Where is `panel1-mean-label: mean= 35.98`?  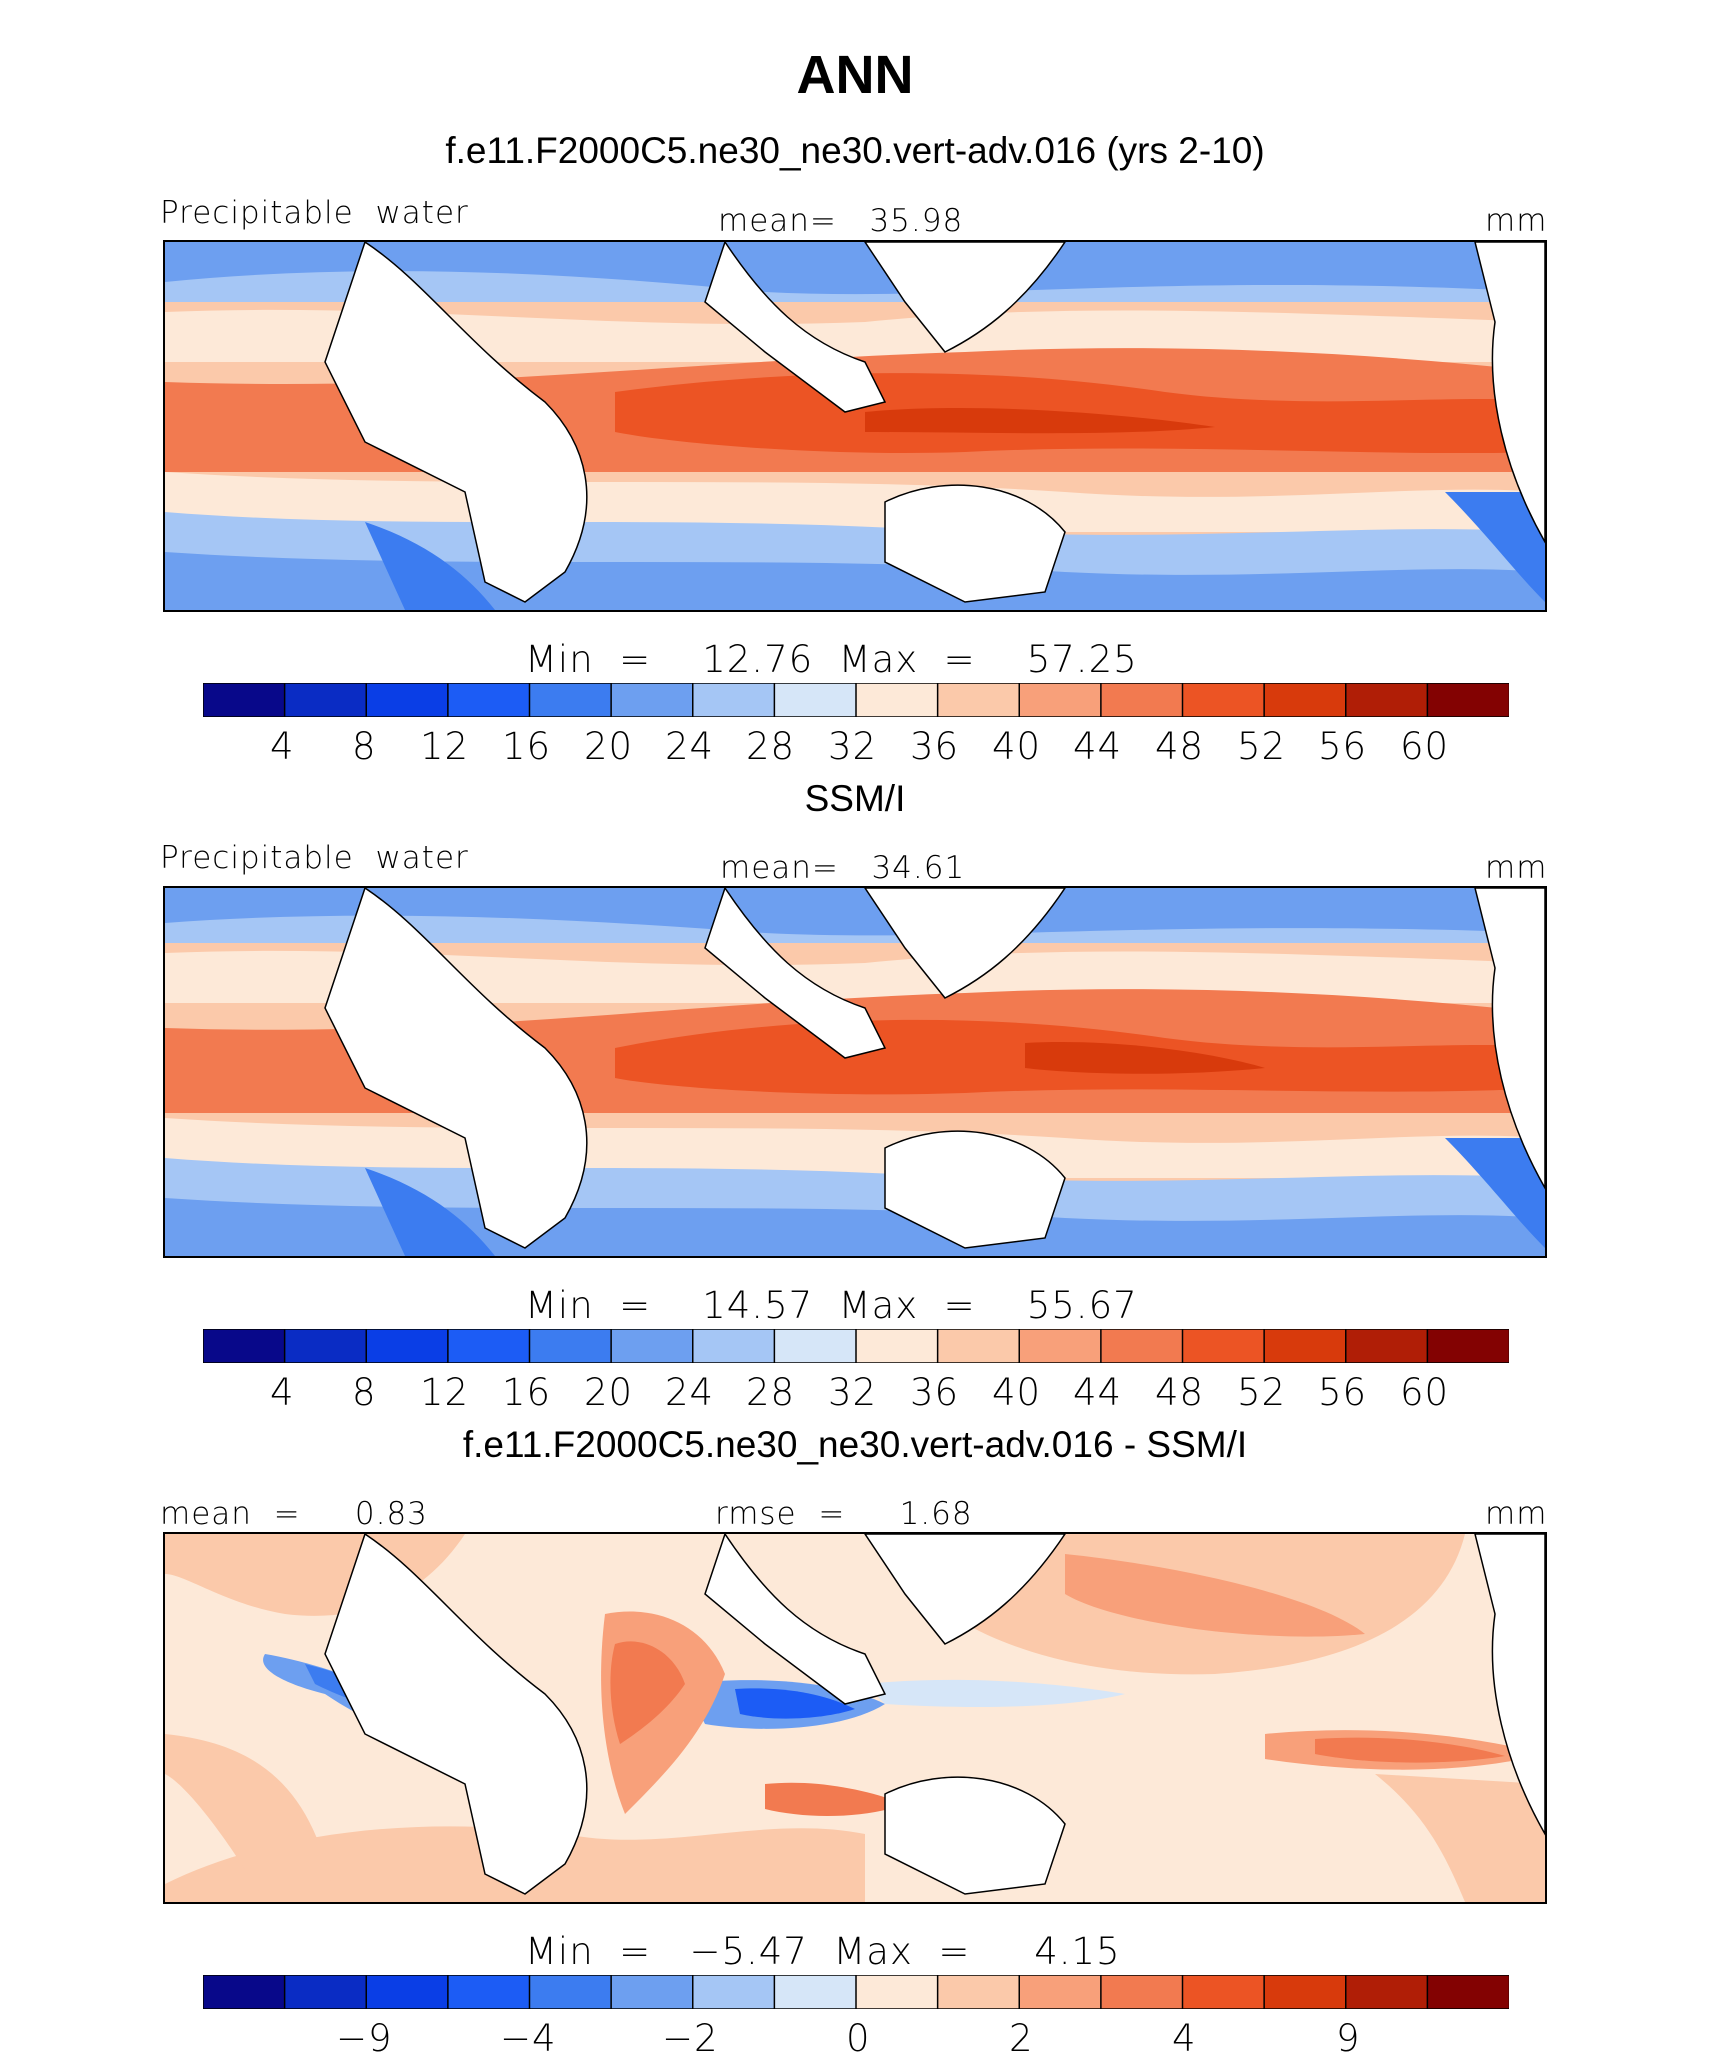
panel1-mean-label: mean= 35.98 is located at coordinates (841, 221).